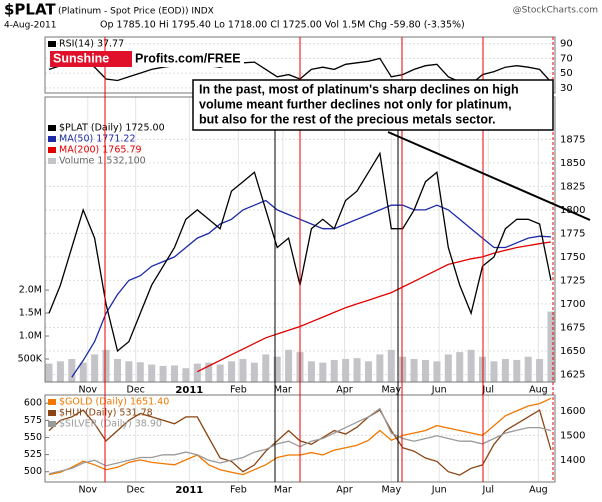  I want to click on source: @StockCharts.com, so click(555, 11).